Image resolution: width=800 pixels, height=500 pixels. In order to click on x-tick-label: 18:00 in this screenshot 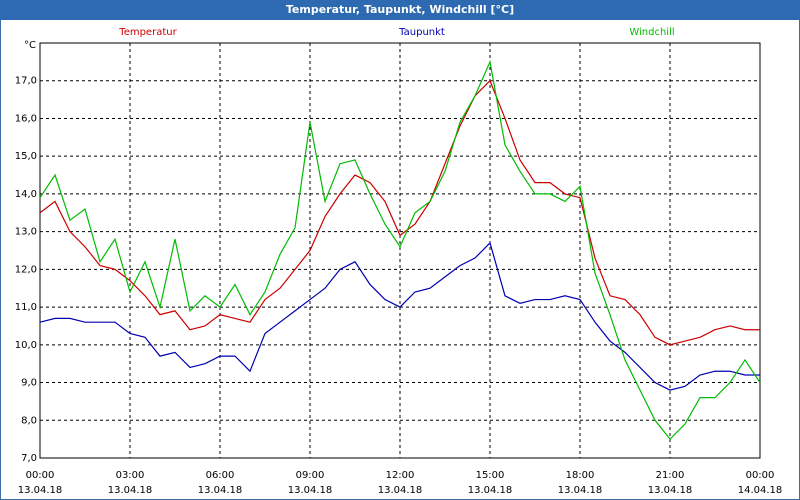, I will do `click(580, 475)`.